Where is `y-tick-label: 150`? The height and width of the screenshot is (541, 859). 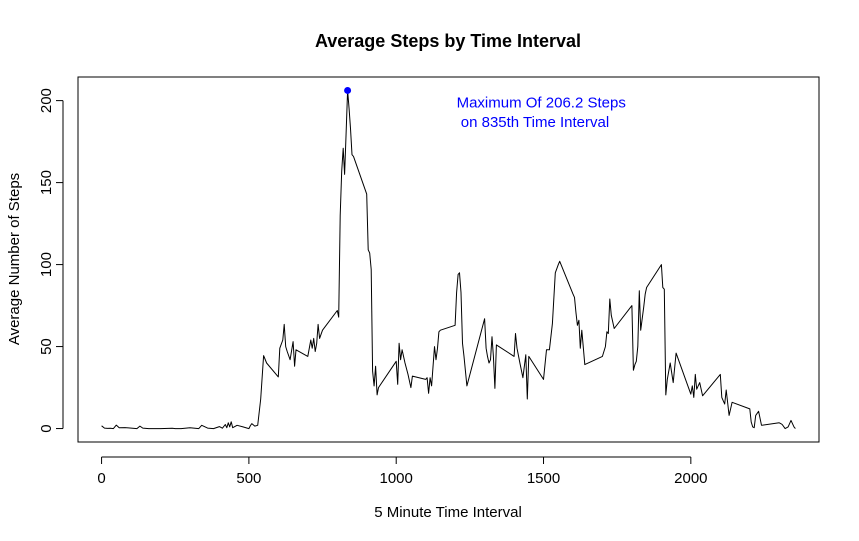 y-tick-label: 150 is located at coordinates (46, 182).